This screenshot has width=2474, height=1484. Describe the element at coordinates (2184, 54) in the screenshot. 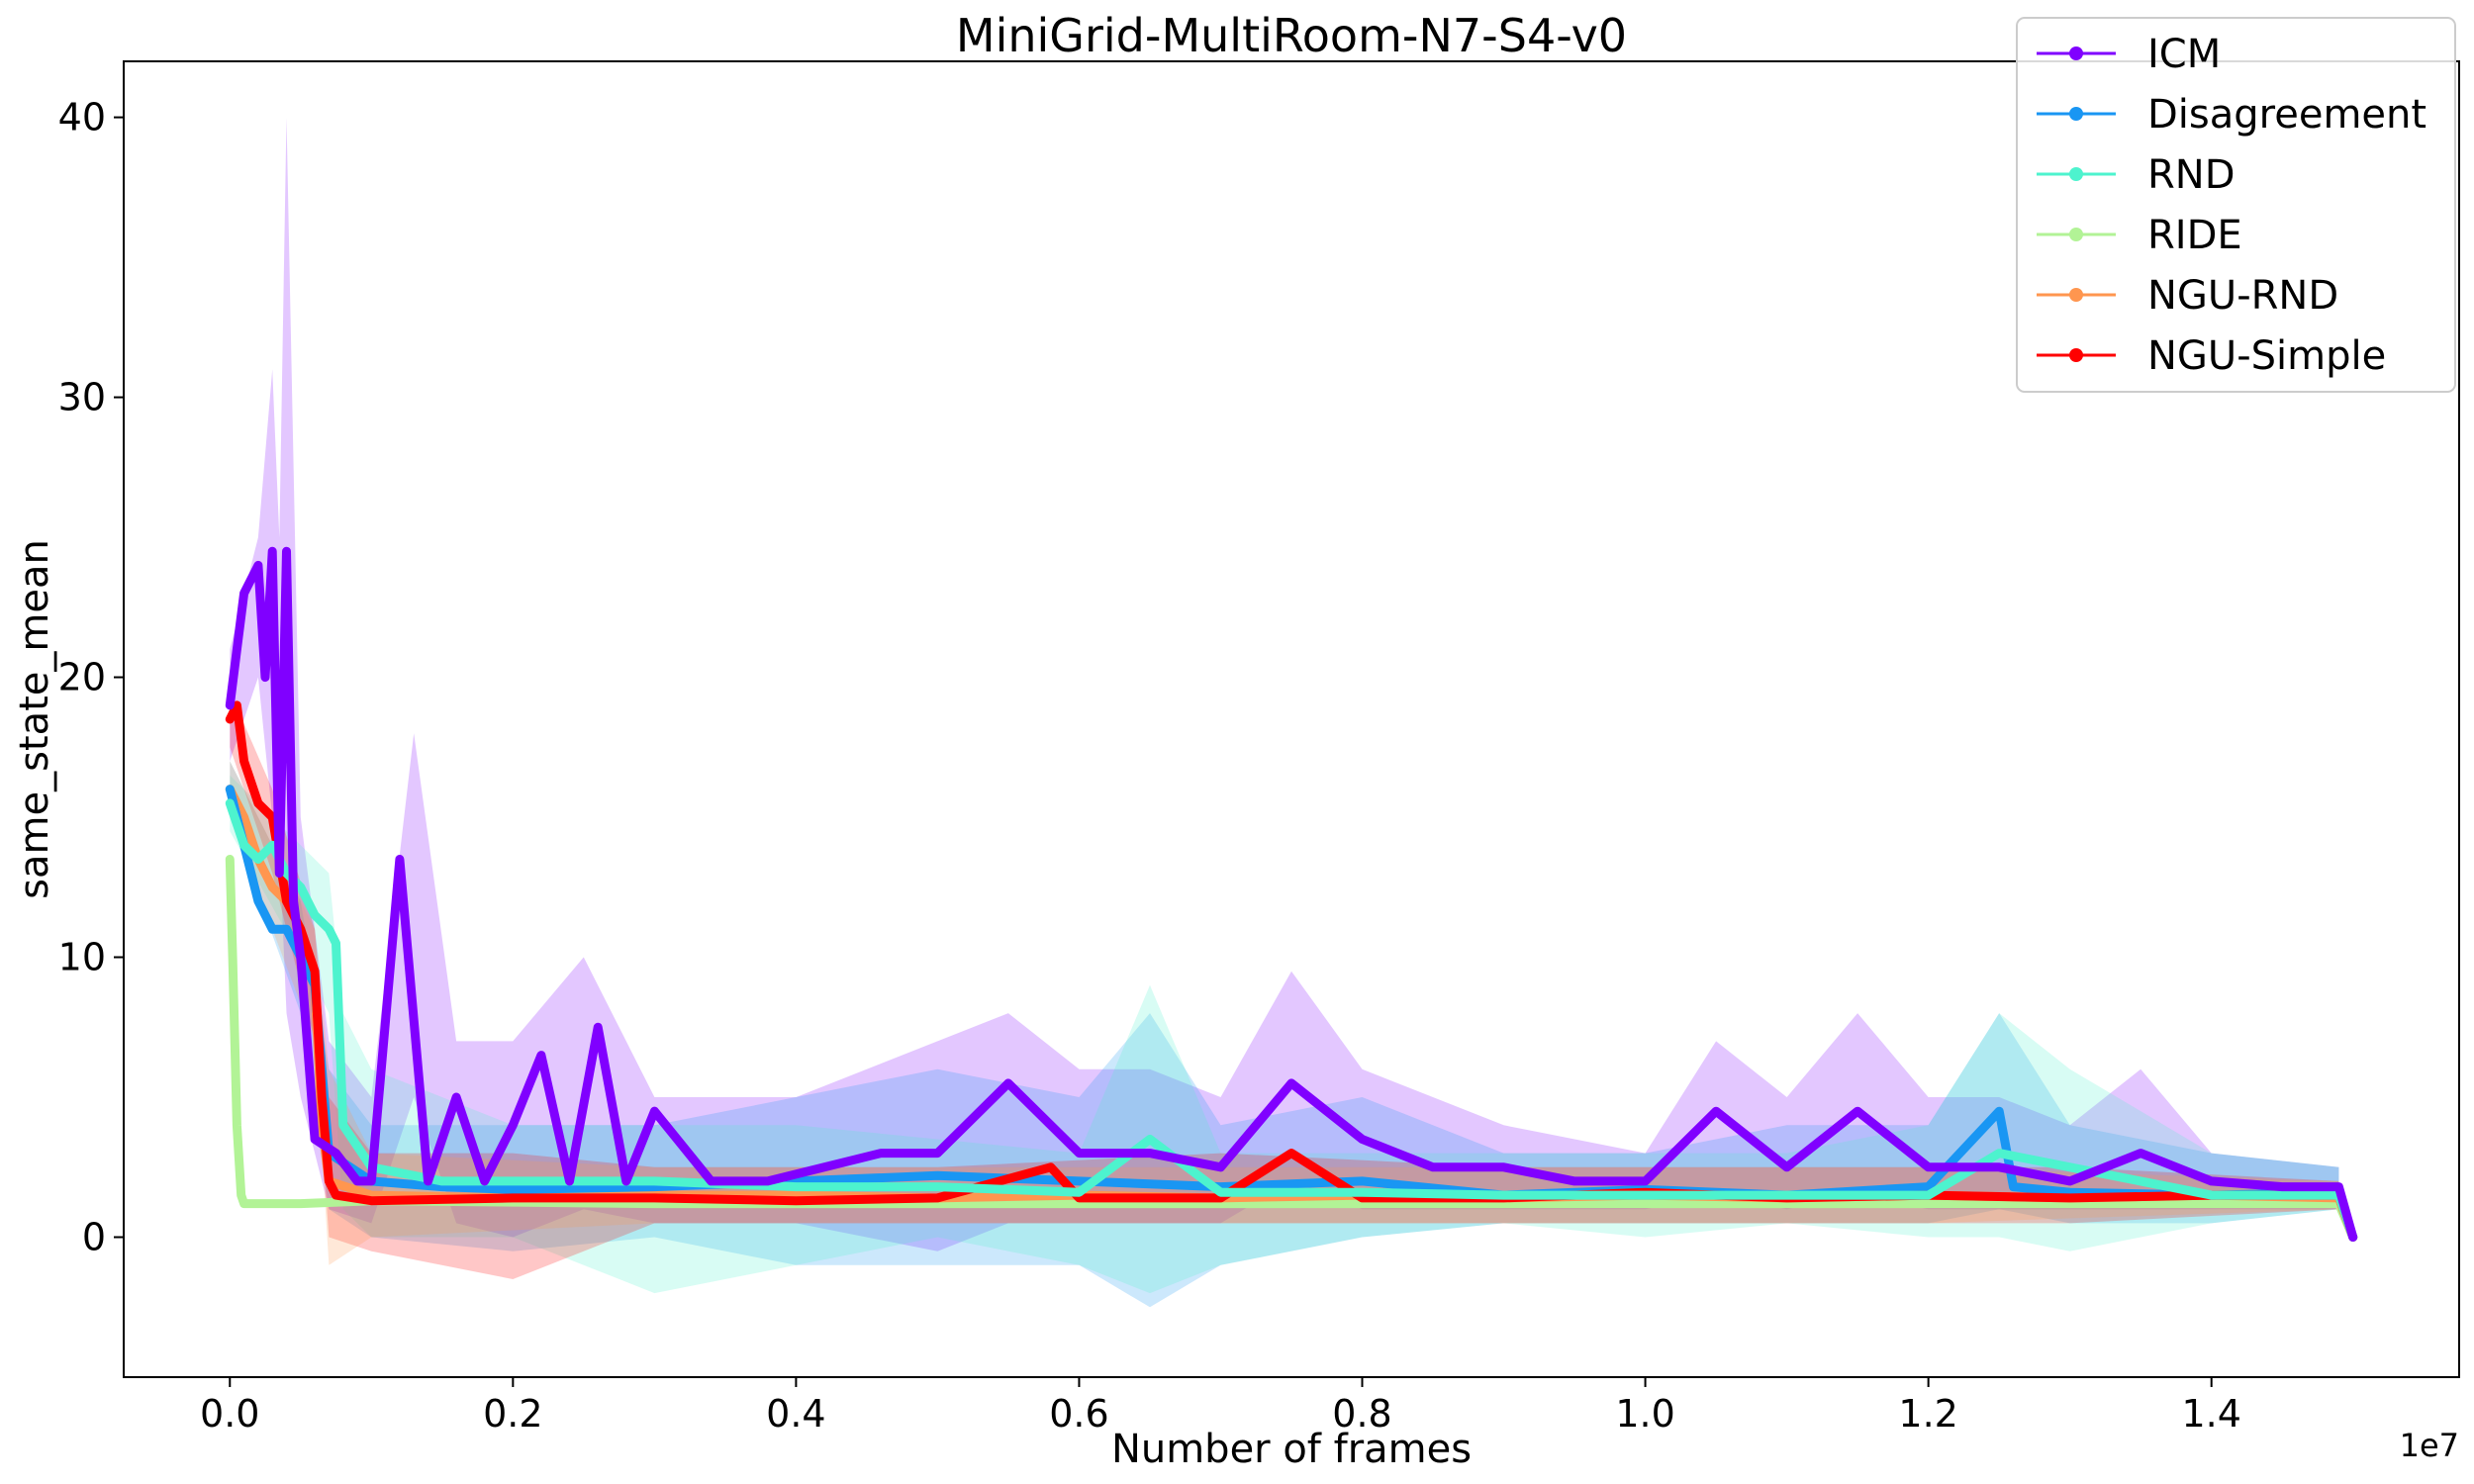

I see `legend-label-icm: ICM` at that location.